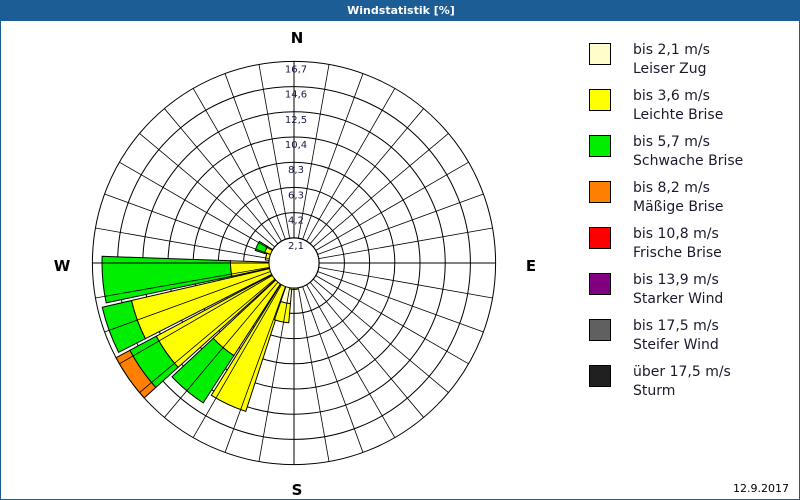 The width and height of the screenshot is (800, 500). Describe the element at coordinates (296, 120) in the screenshot. I see `radial-tick-label: 12,5` at that location.